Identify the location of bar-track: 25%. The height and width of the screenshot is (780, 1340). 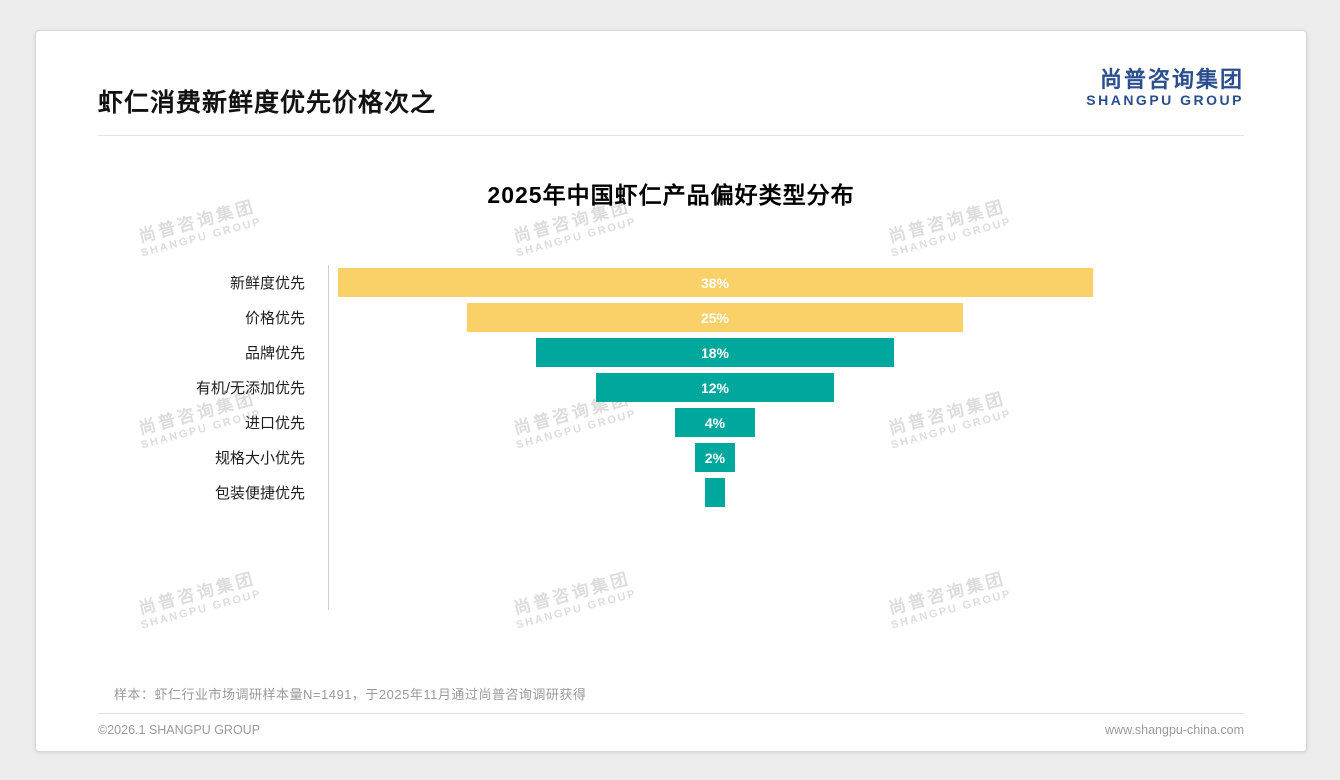
(715, 317).